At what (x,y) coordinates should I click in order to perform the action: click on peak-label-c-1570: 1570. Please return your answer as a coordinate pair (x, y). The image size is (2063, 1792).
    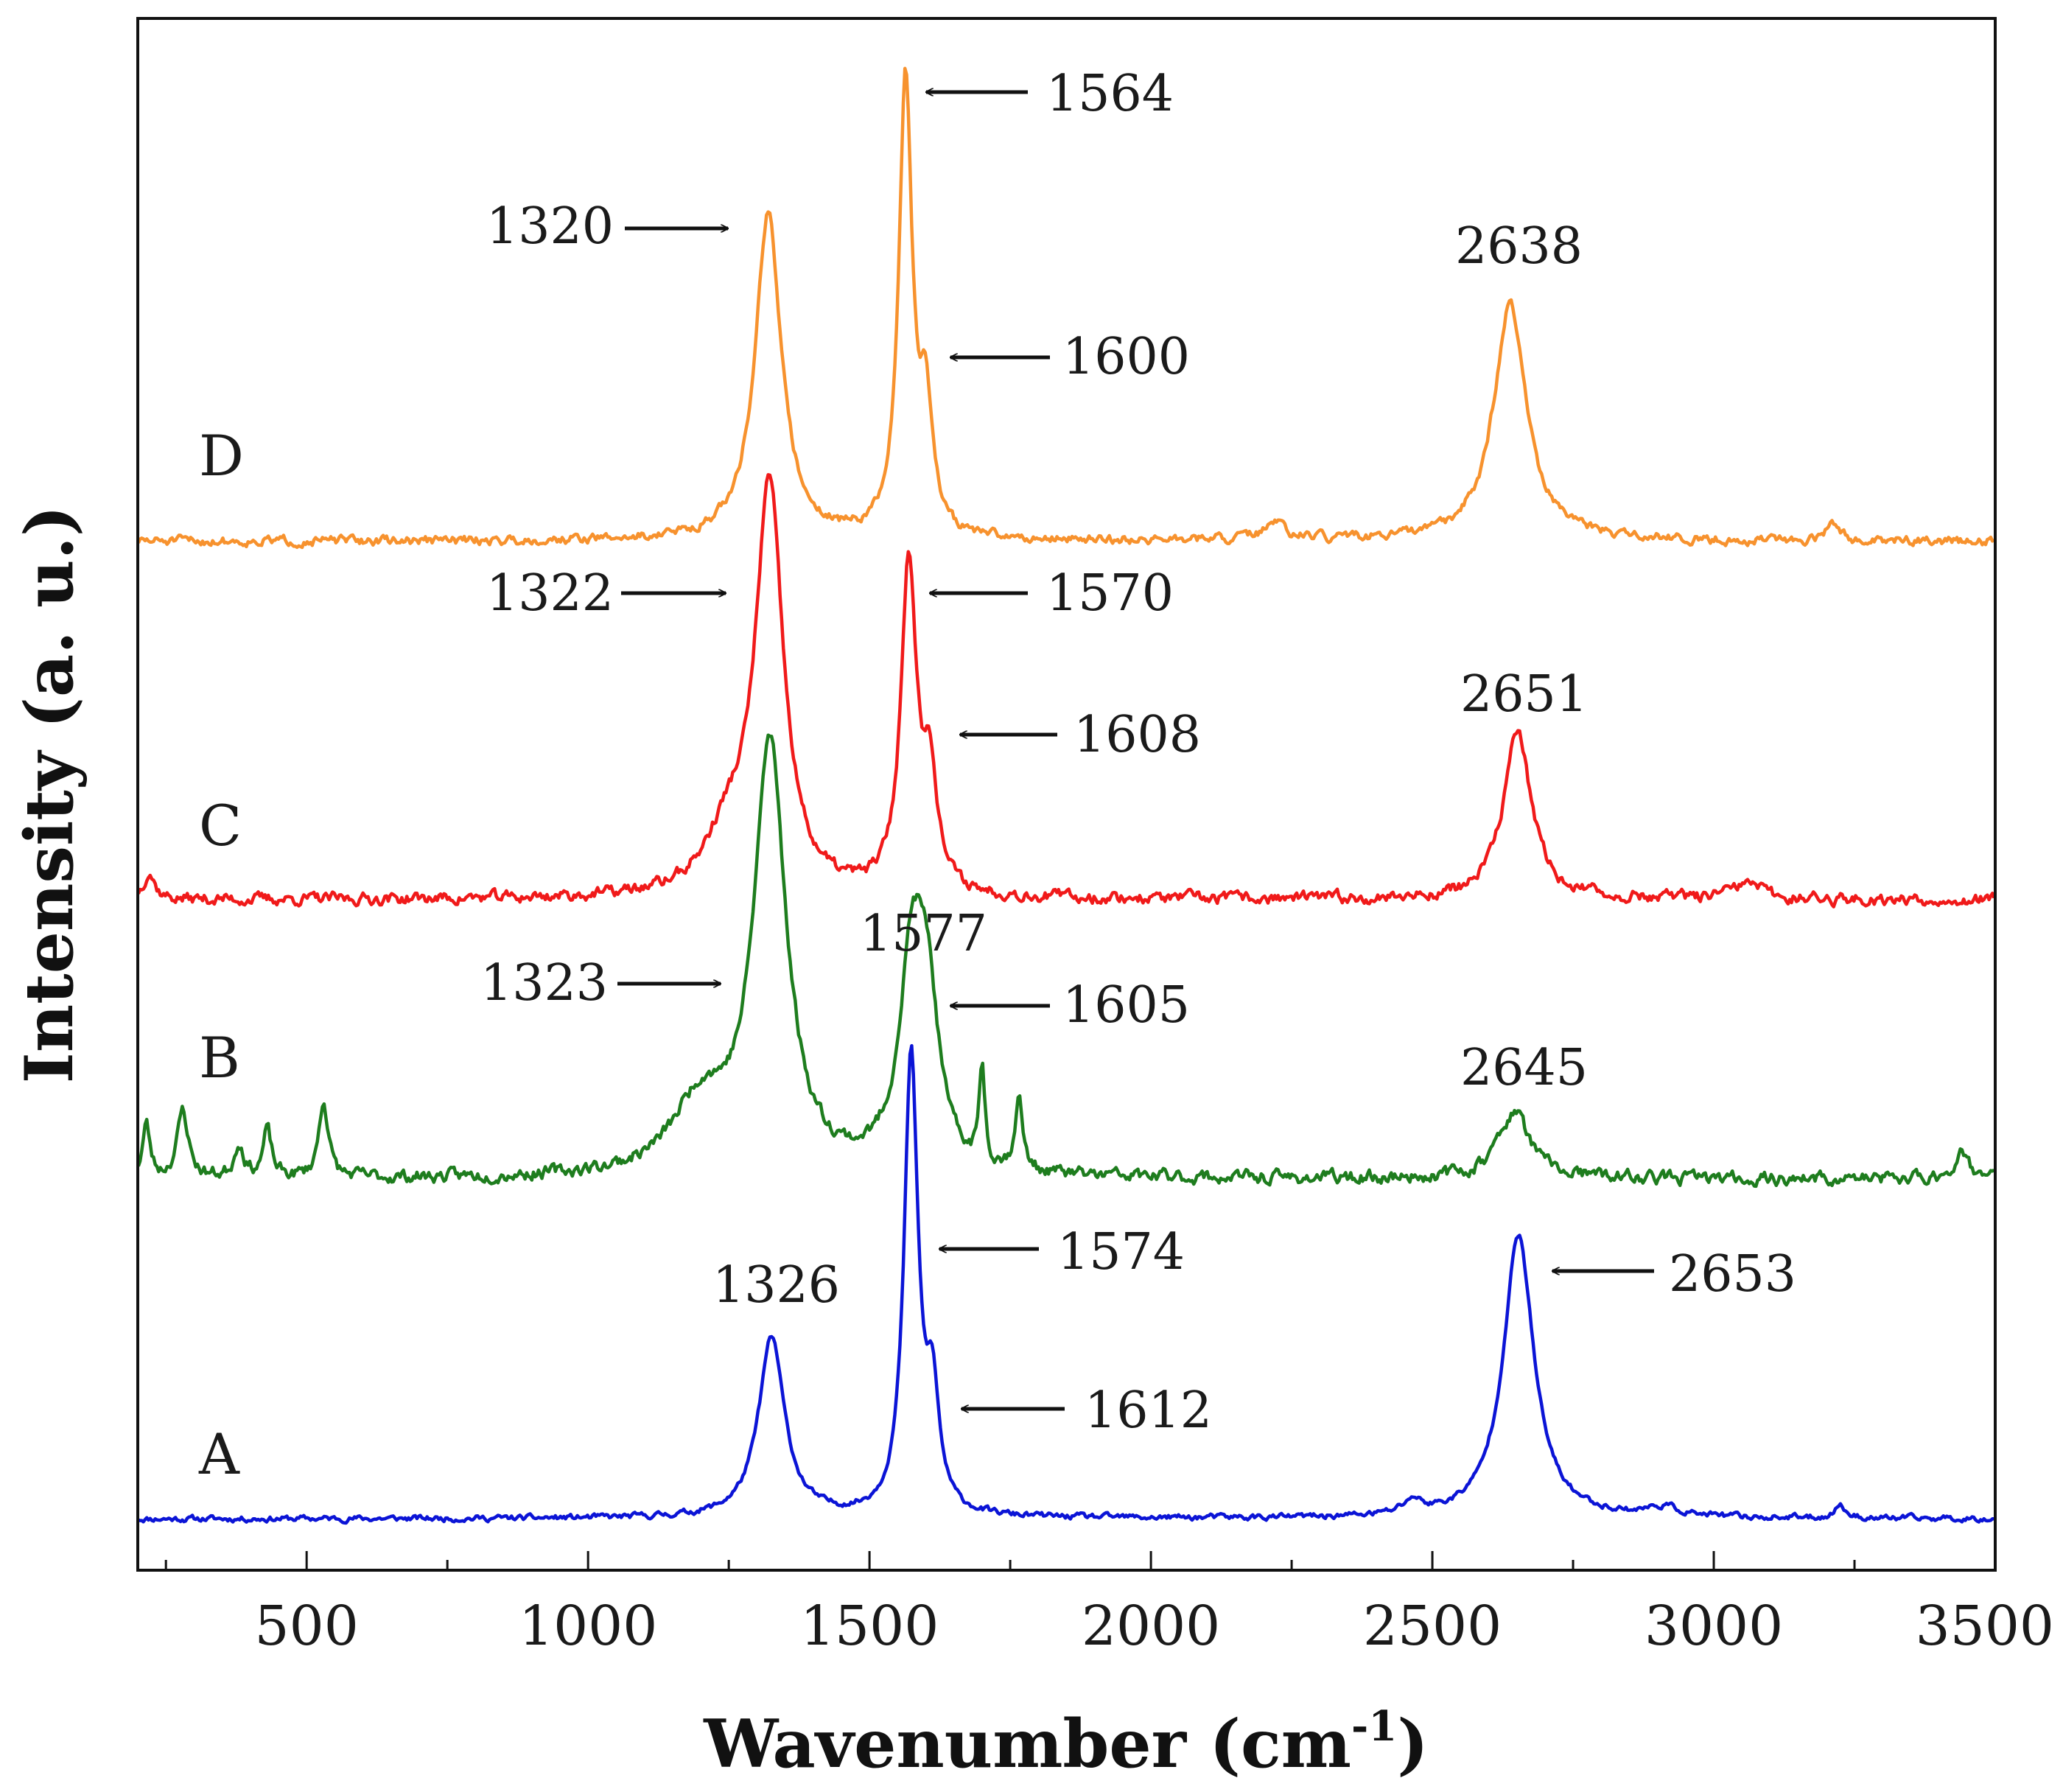
    Looking at the image, I should click on (1110, 593).